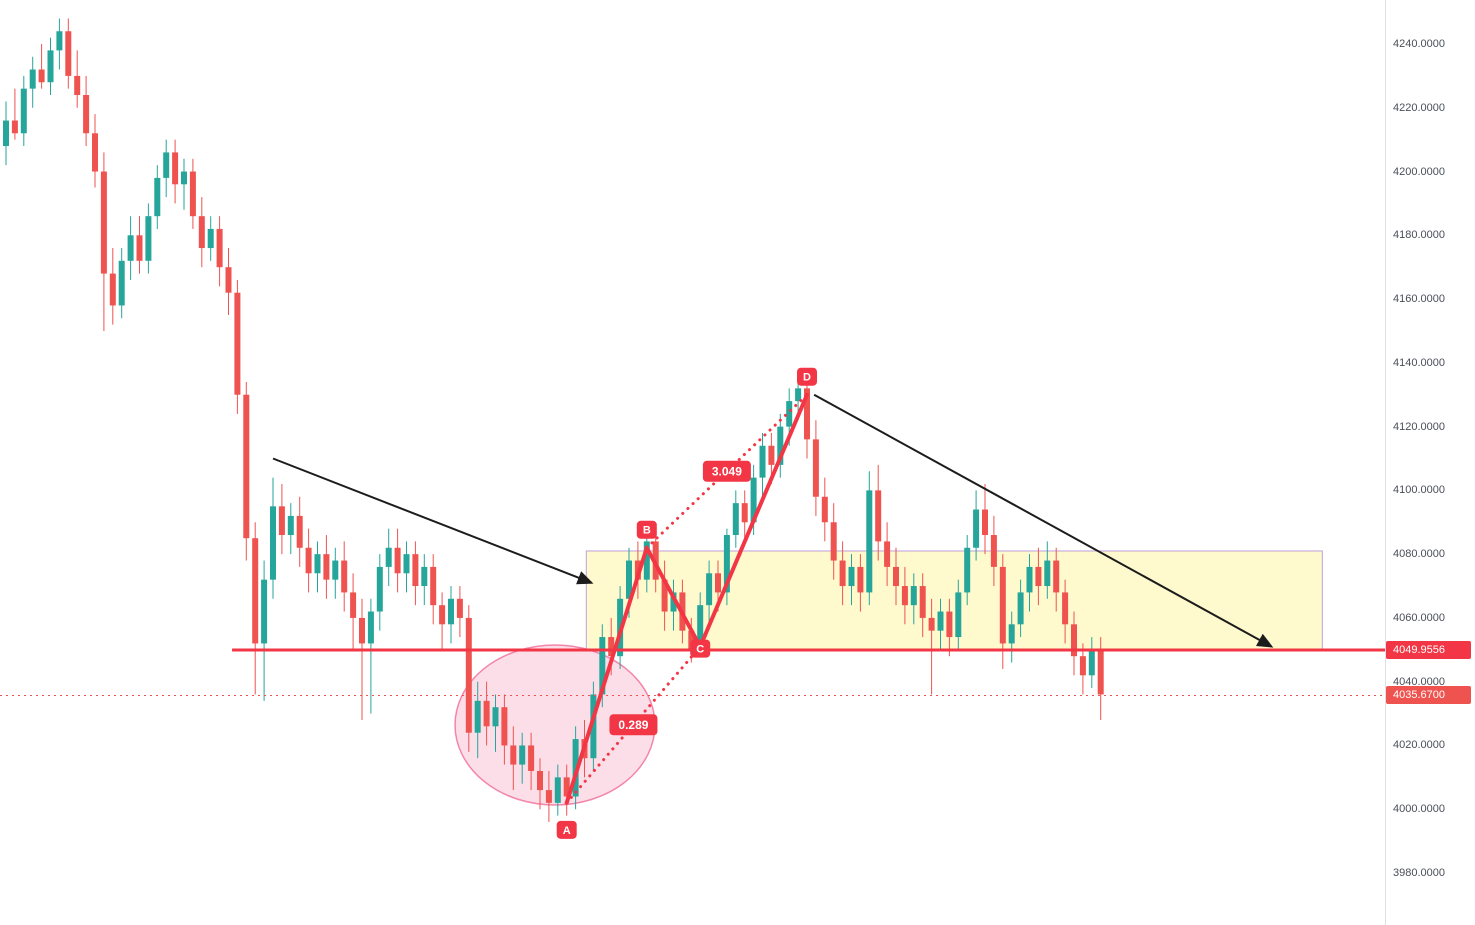  I want to click on svg-text: 3.049, so click(727, 472).